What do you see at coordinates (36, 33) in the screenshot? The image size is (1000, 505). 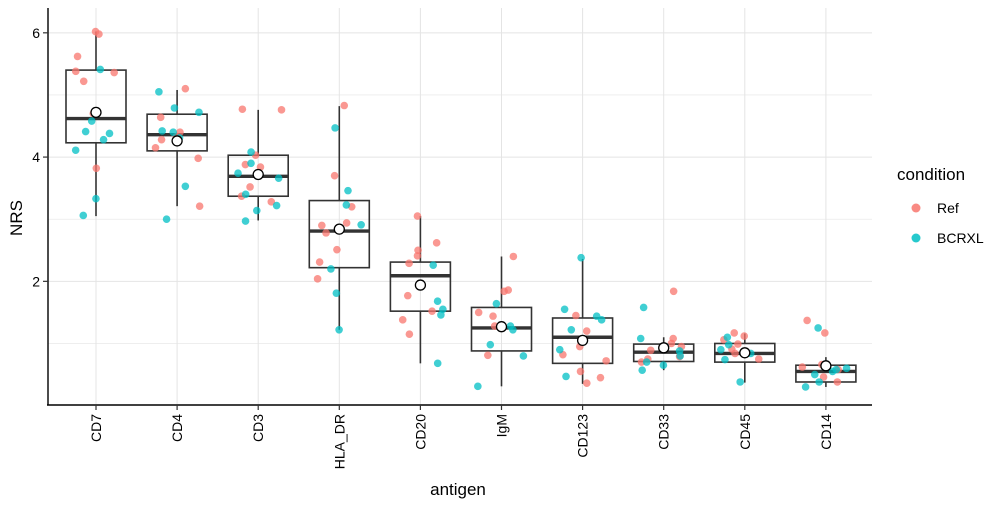 I see `y-tick-label: 6` at bounding box center [36, 33].